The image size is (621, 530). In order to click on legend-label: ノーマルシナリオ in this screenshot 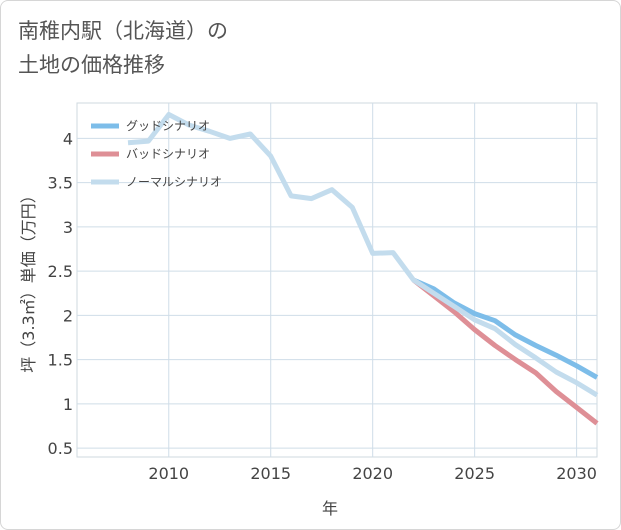, I will do `click(174, 182)`.